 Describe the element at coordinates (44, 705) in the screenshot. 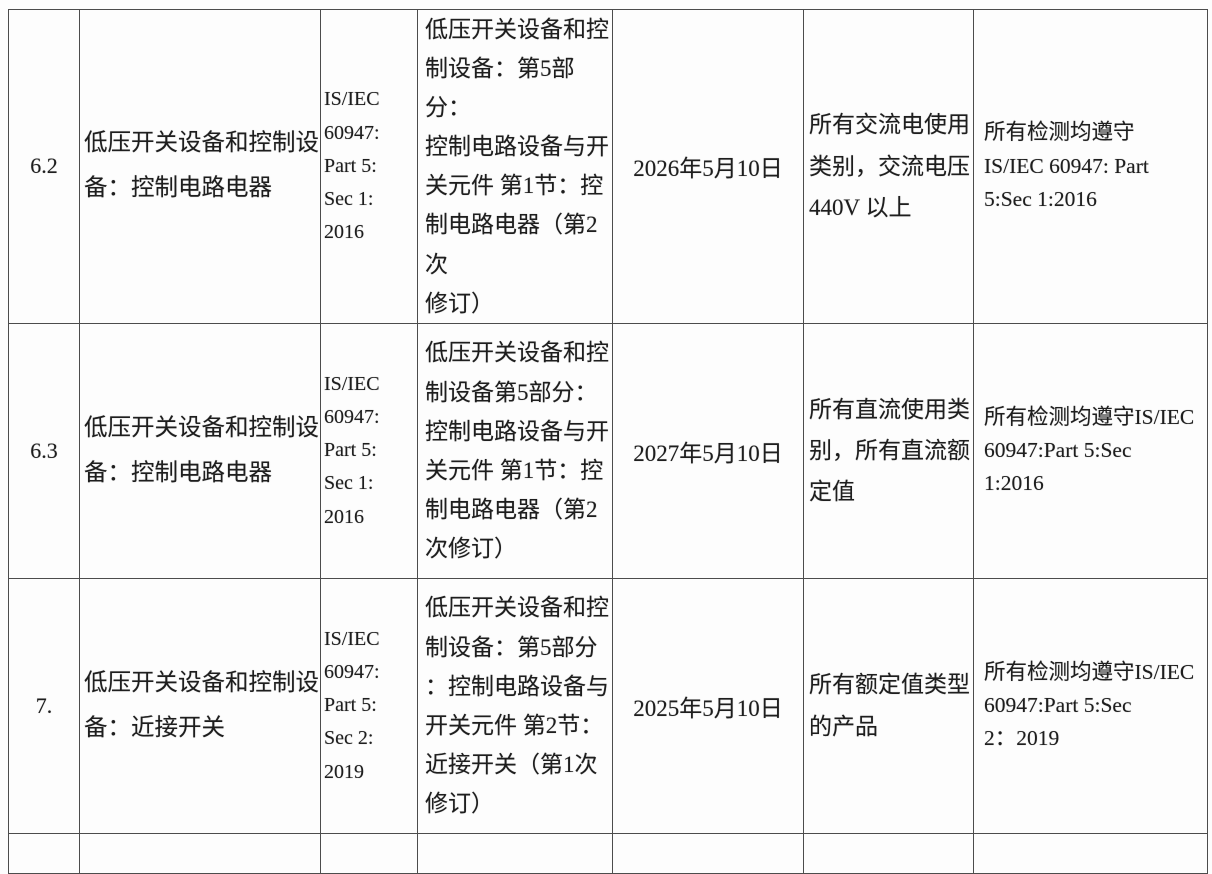

I see `serial-cell: 7.` at that location.